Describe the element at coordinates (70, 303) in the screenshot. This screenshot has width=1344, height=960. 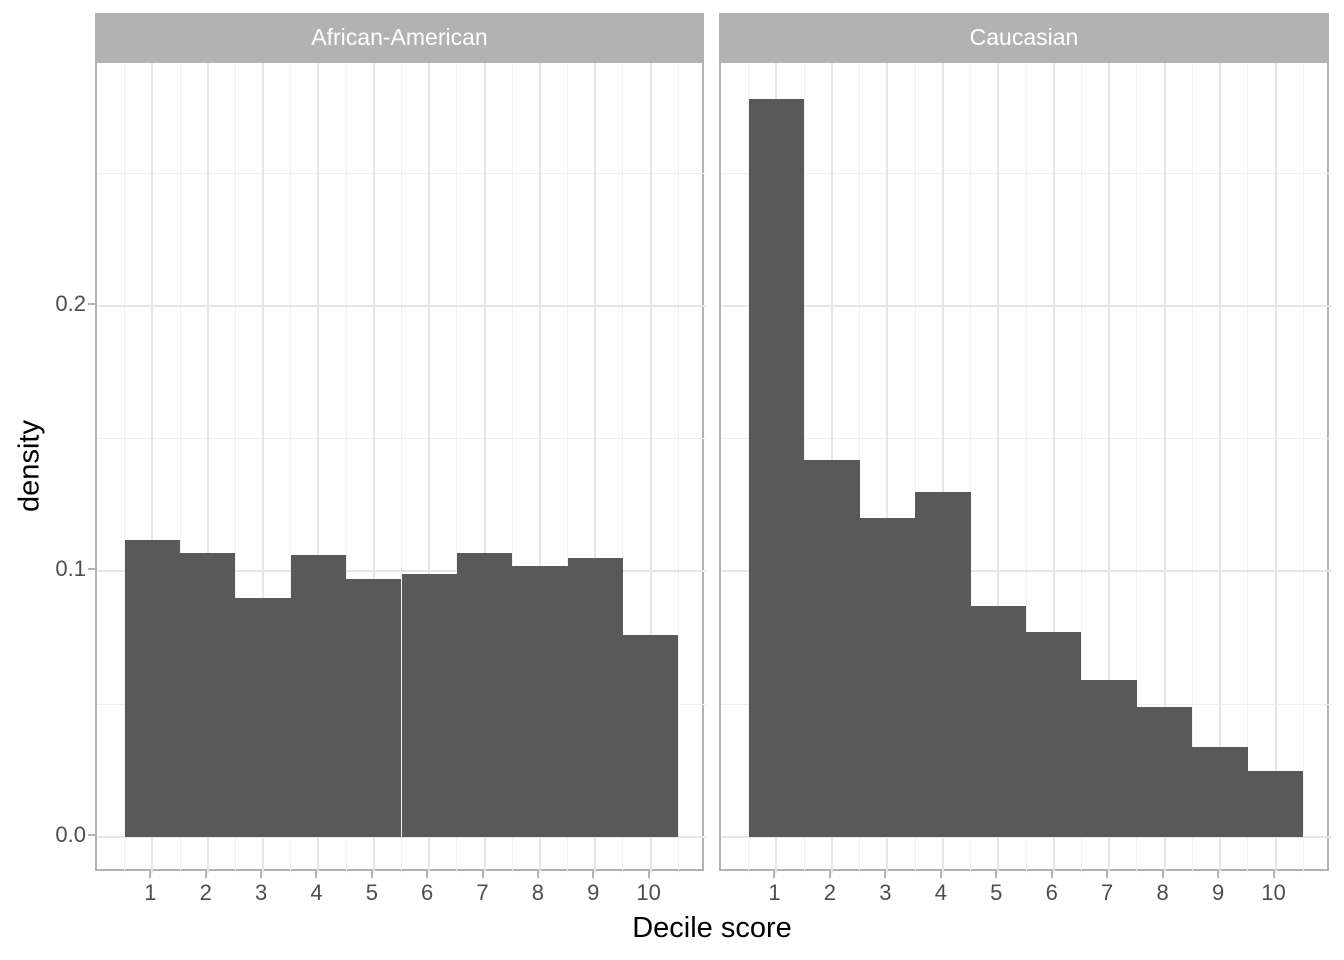
I see `y-tick-label: 0.2` at that location.